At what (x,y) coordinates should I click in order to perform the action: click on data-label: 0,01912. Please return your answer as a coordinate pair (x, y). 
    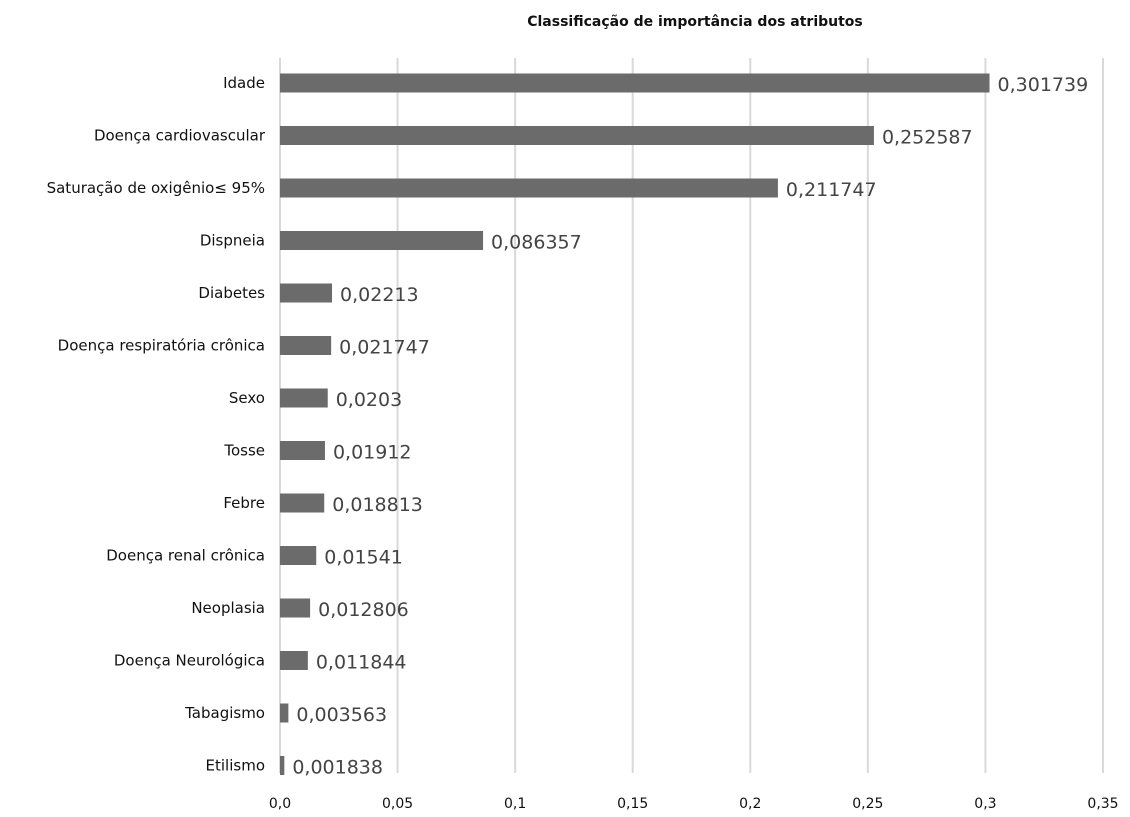
    Looking at the image, I should click on (372, 453).